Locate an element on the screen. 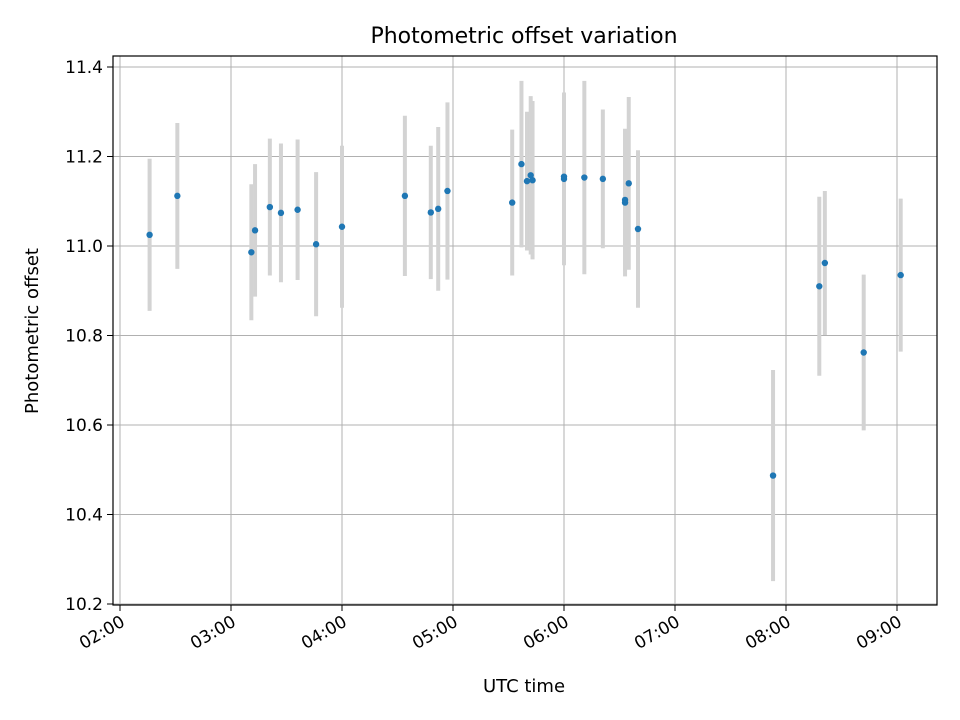 The height and width of the screenshot is (720, 960). y-tick-label: 10.8 is located at coordinates (84, 337).